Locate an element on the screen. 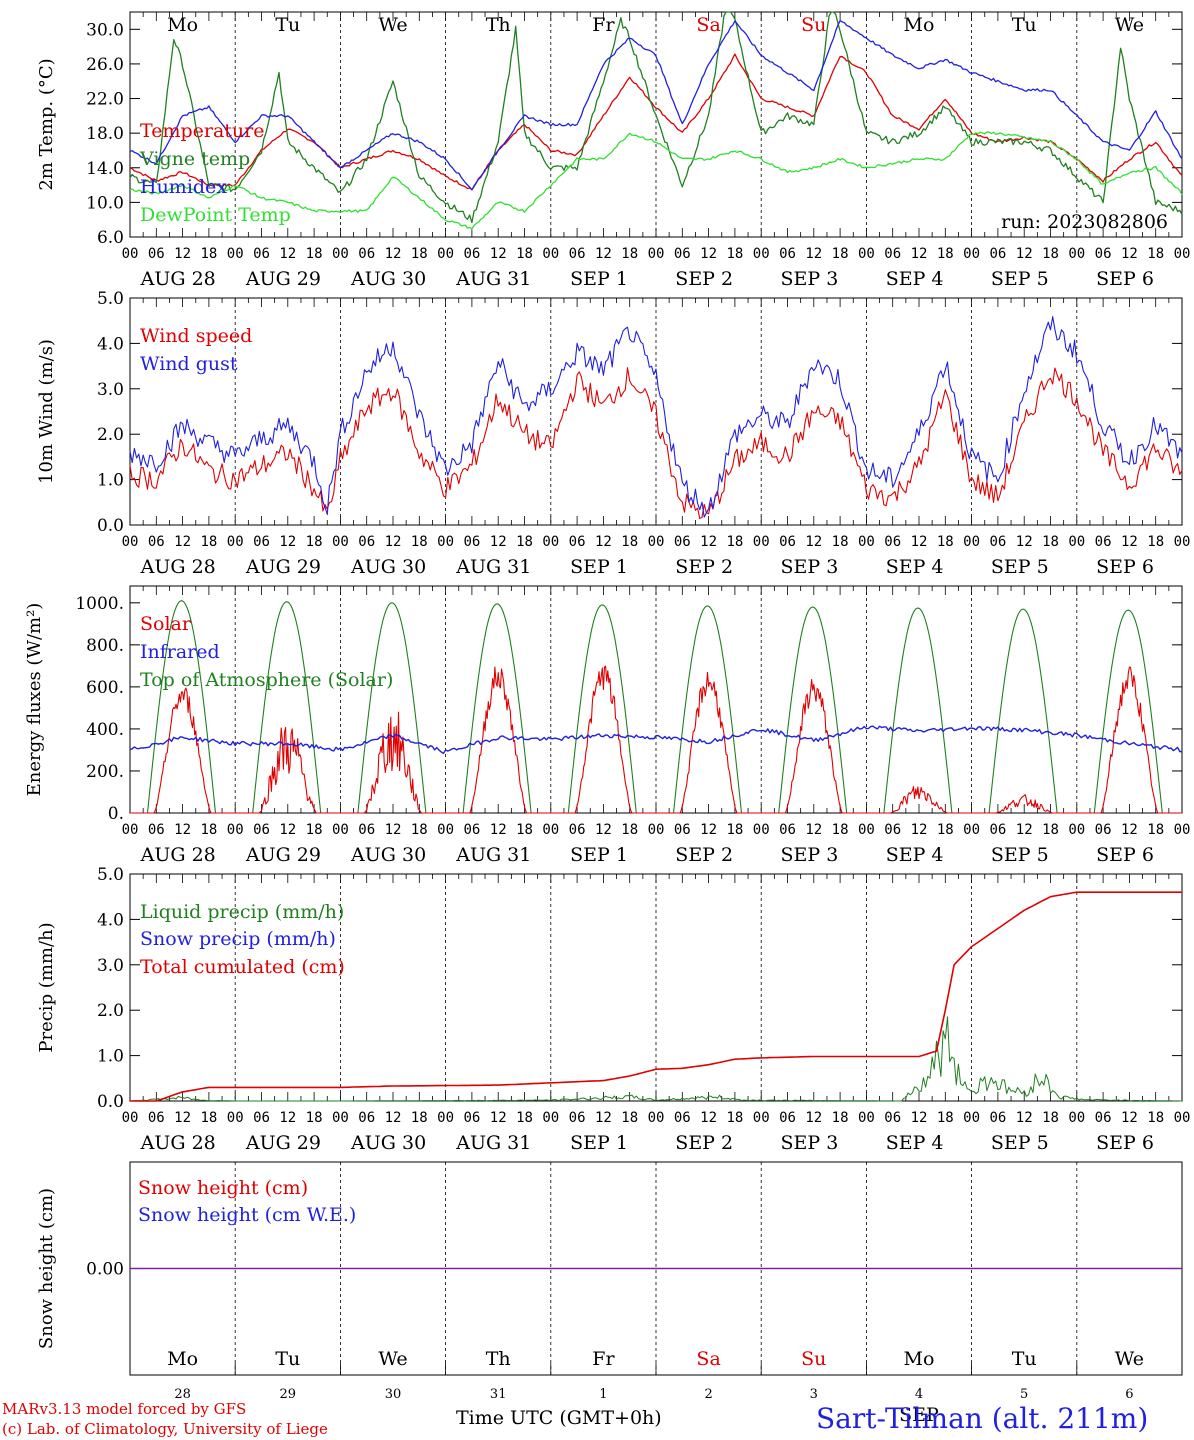  x-axis-title: Time UTC (GMT+0h) is located at coordinates (559, 1418).